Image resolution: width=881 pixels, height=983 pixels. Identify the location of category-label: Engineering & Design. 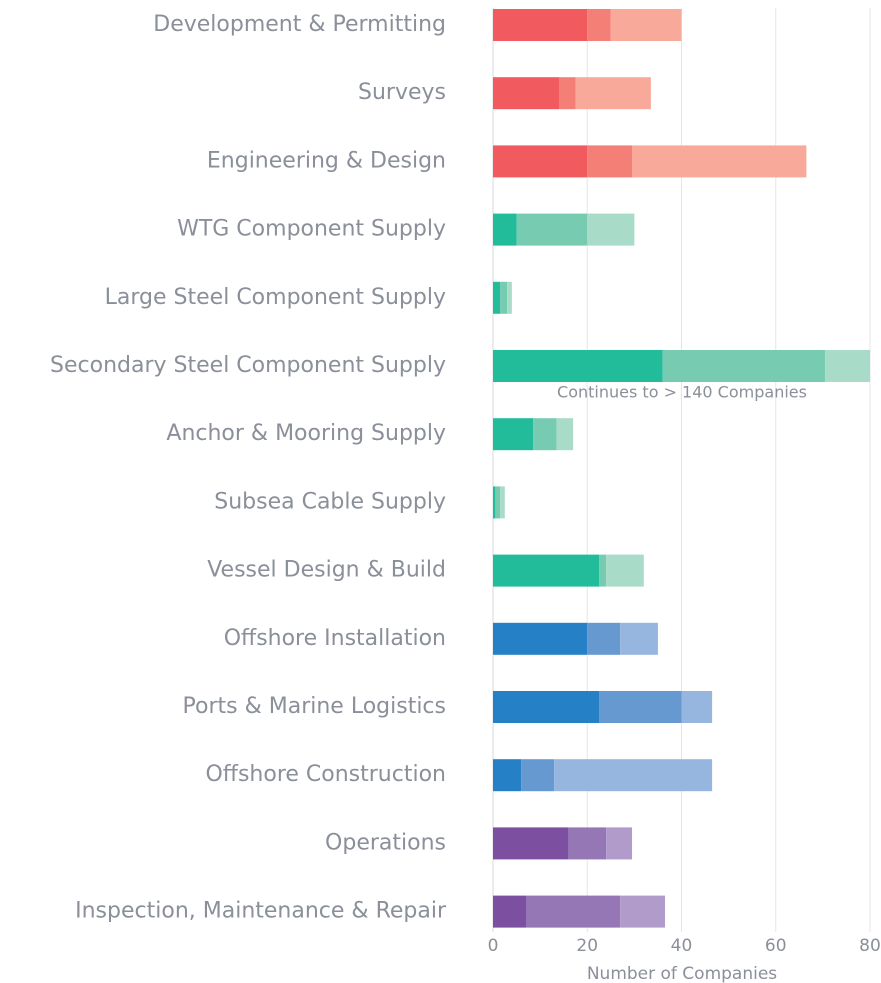
(326, 160).